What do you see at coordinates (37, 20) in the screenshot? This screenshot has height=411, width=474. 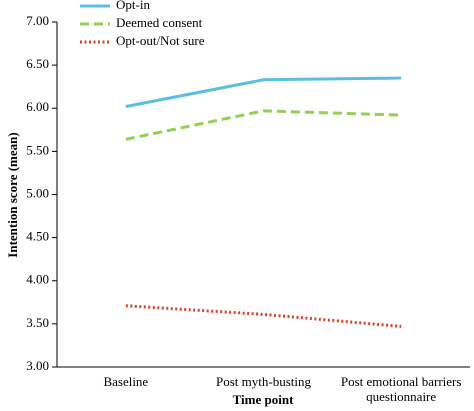 I see `y-tick-label: 7.00` at bounding box center [37, 20].